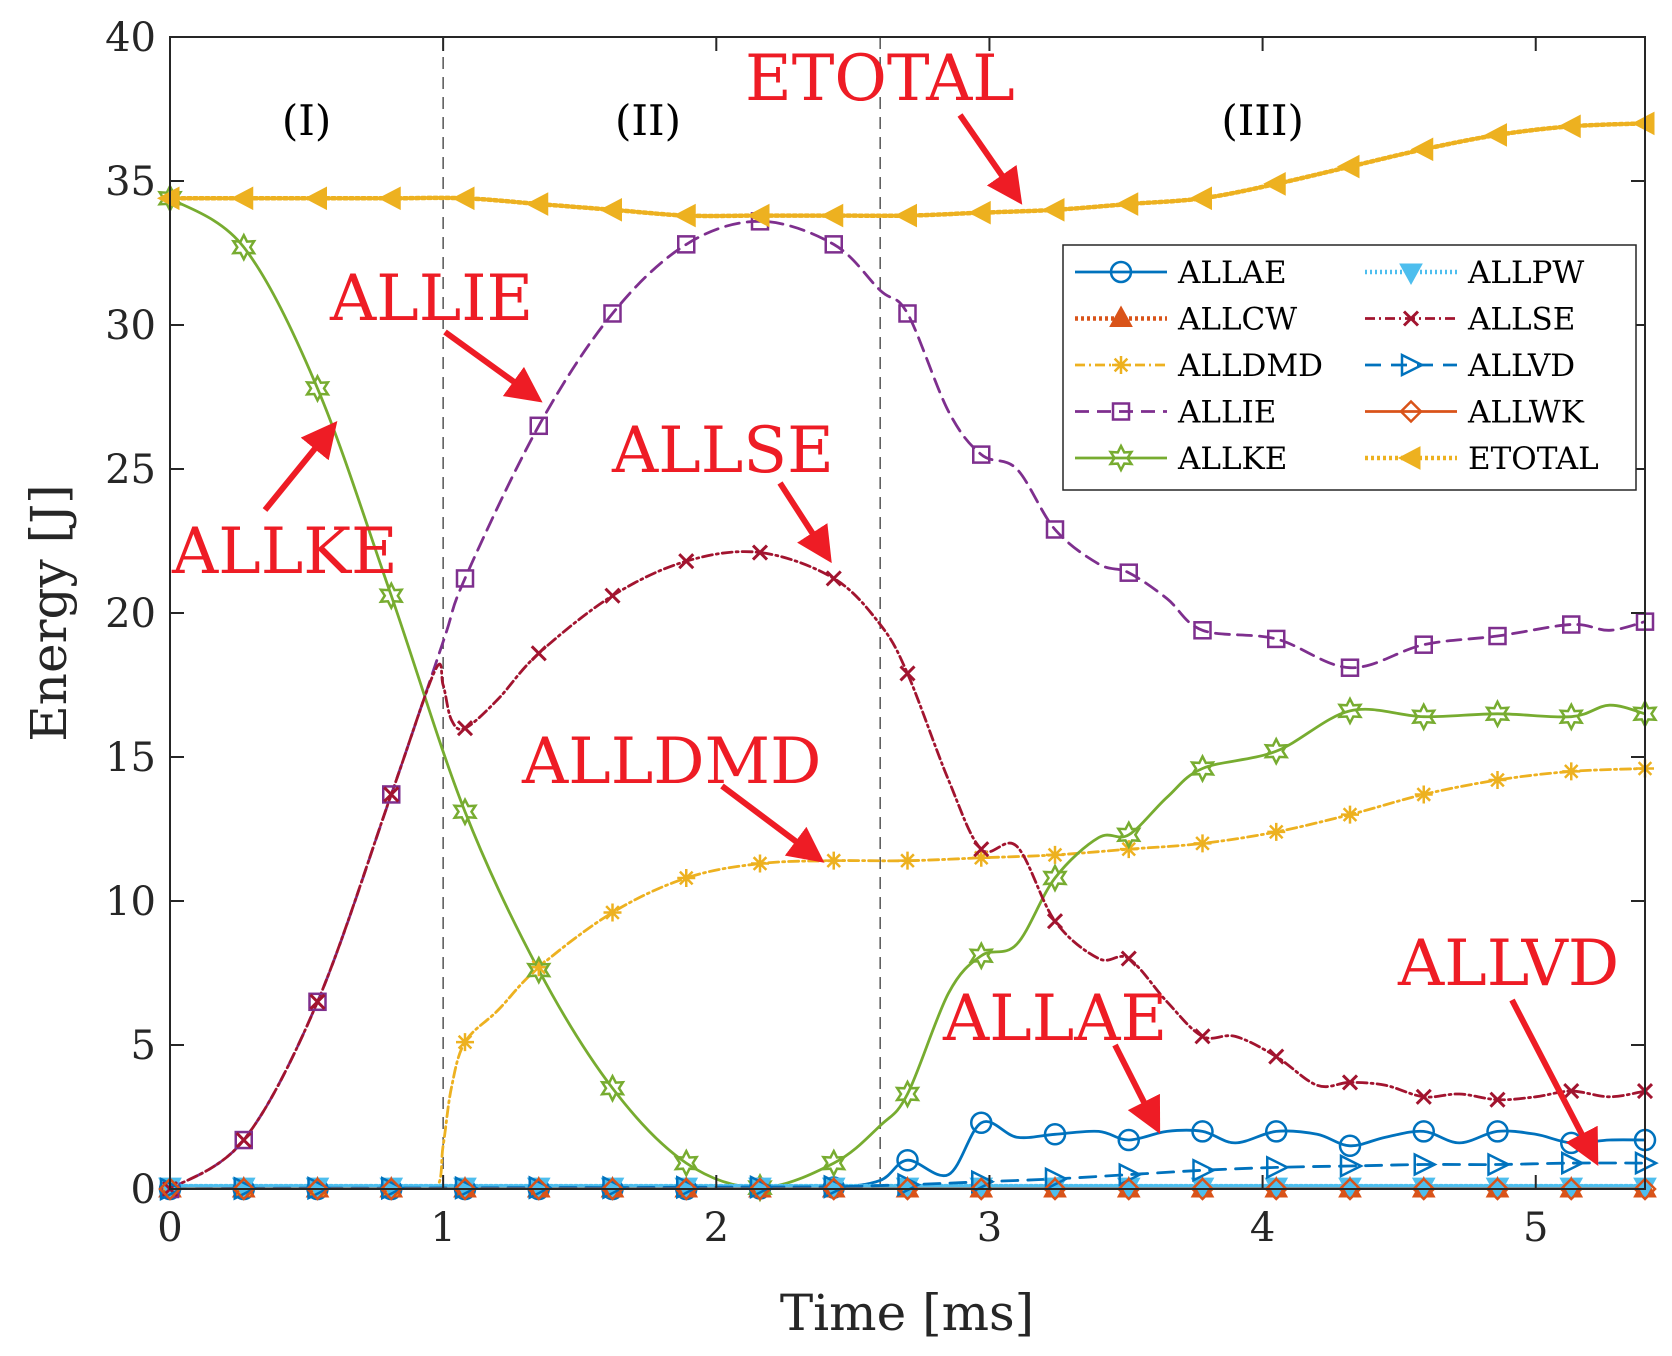  Describe the element at coordinates (169, 1228) in the screenshot. I see `x-tick-label: 0` at that location.